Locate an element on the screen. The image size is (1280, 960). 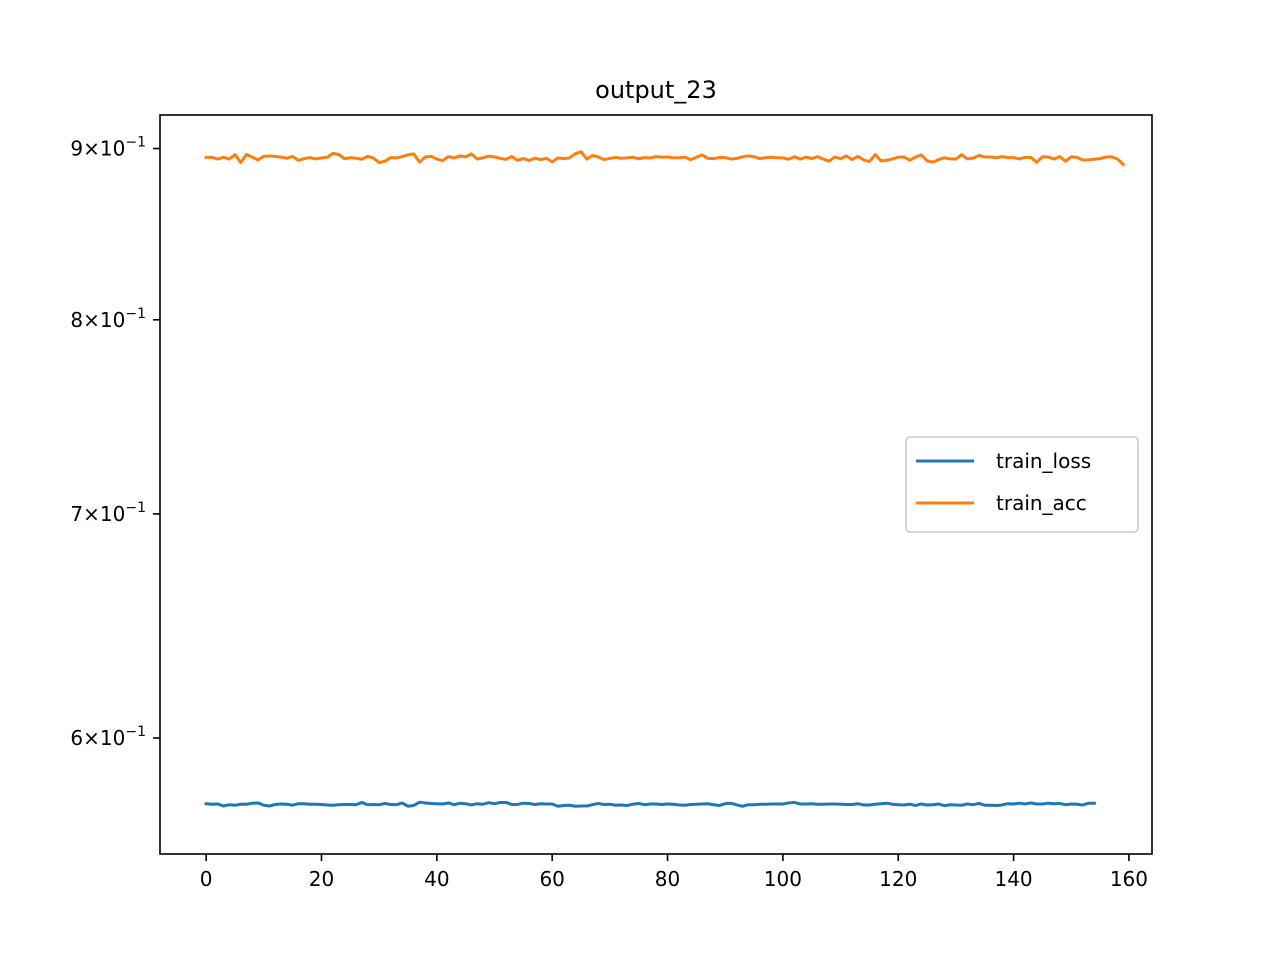
y-tick-label: 9×10⁻¹ is located at coordinates (108, 148).